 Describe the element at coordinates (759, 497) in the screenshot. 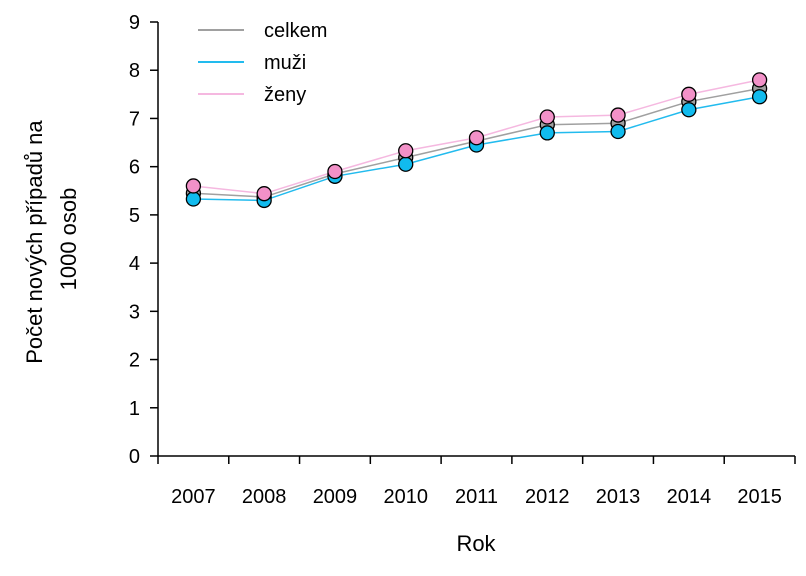

I see `x-tick-label: 2015` at that location.